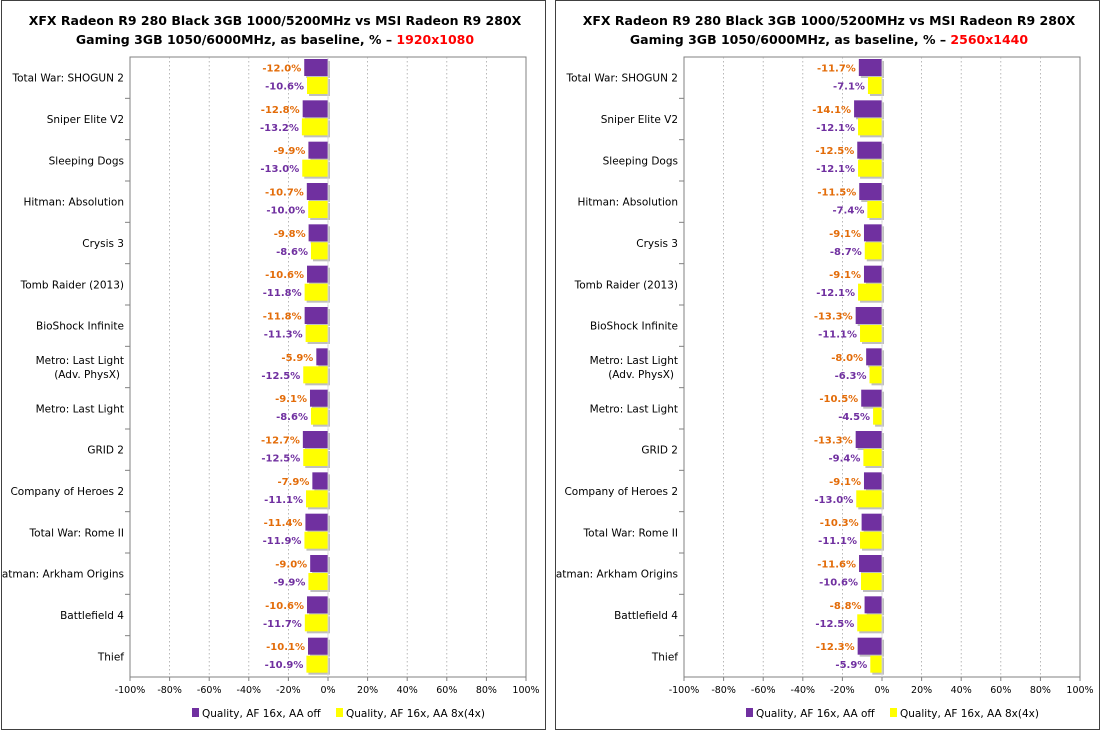 The width and height of the screenshot is (1103, 734). What do you see at coordinates (279, 128) in the screenshot?
I see `data-label: -13.2%` at bounding box center [279, 128].